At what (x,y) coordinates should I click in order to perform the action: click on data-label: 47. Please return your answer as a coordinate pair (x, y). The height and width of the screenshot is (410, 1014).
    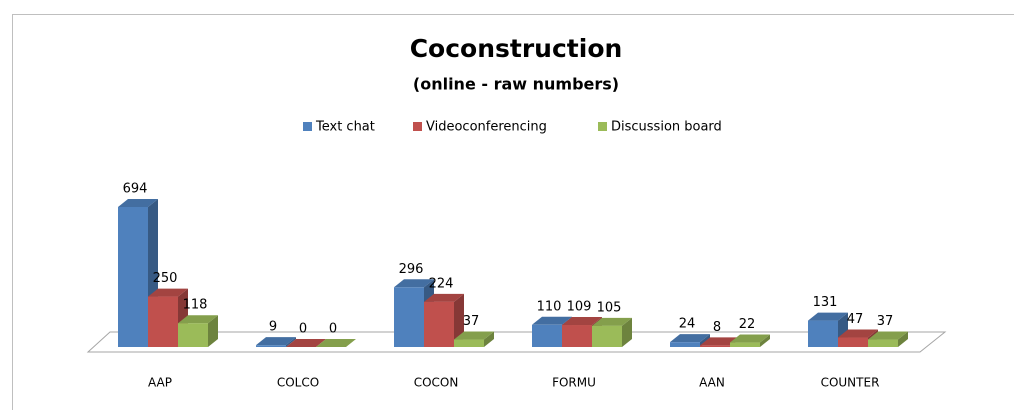
    Looking at the image, I should click on (855, 319).